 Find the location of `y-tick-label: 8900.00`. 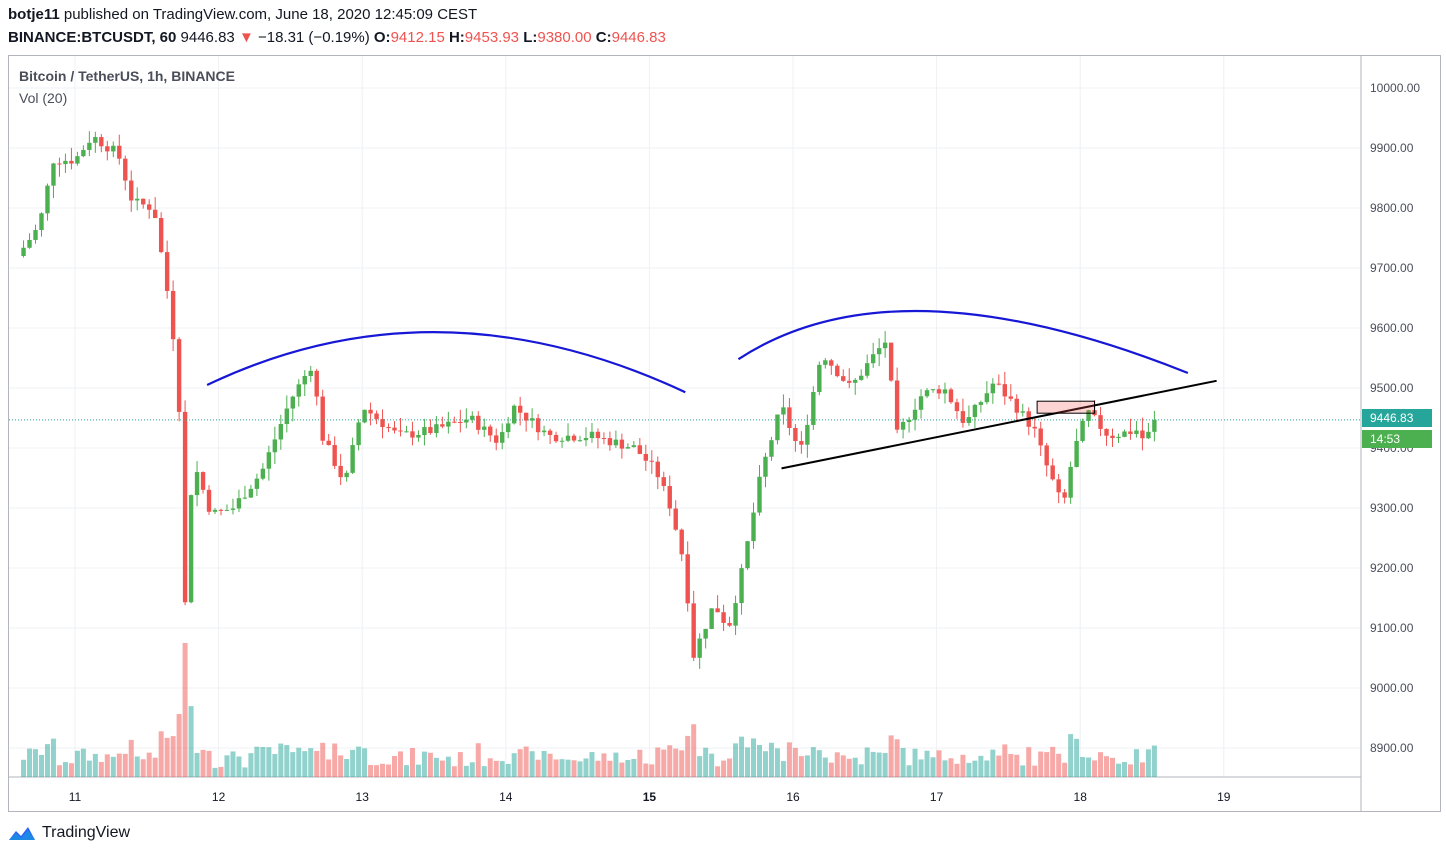

y-tick-label: 8900.00 is located at coordinates (1392, 748).